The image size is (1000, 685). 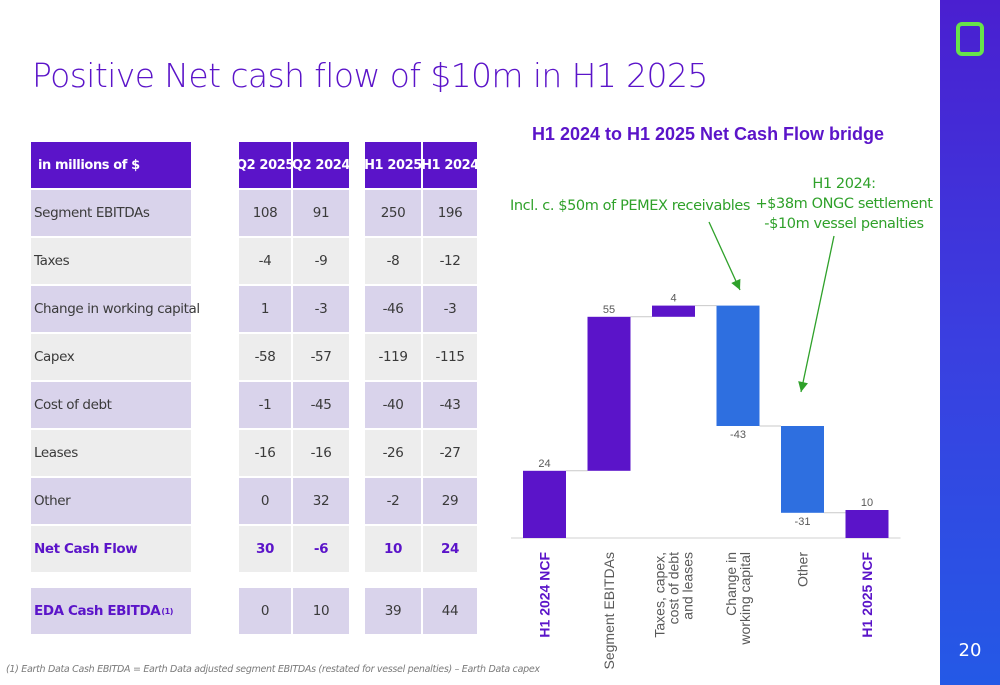 I want to click on table-cell: -9, so click(x=321, y=261).